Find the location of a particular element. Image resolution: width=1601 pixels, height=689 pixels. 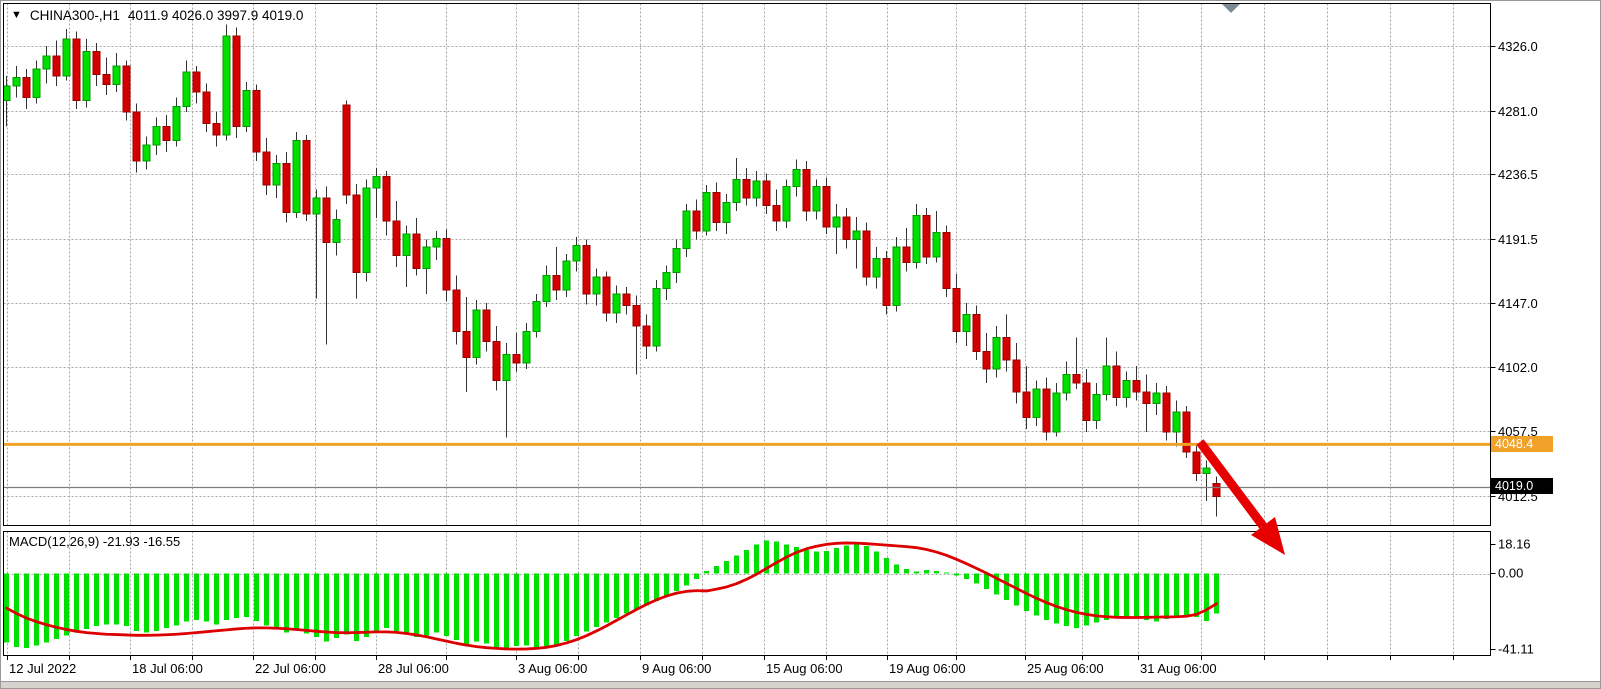

trend-arrow is located at coordinates (1240, 497).